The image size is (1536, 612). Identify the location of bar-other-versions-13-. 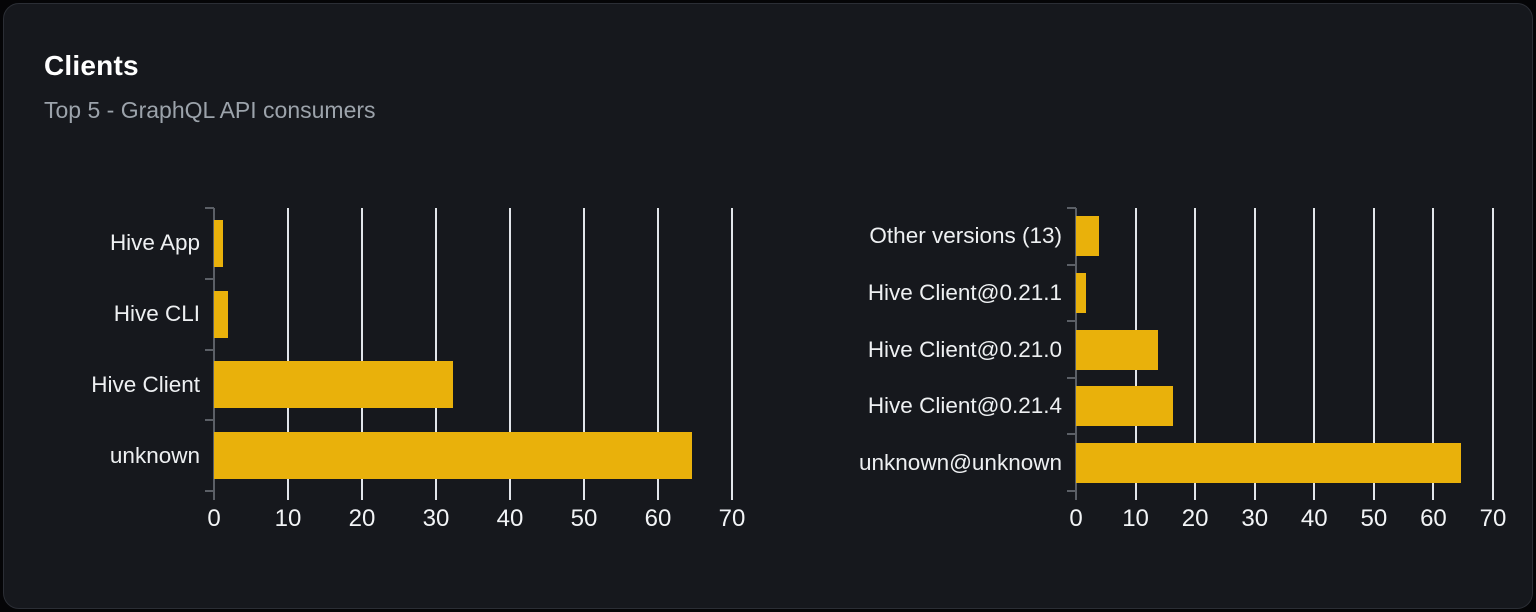
(1087, 236).